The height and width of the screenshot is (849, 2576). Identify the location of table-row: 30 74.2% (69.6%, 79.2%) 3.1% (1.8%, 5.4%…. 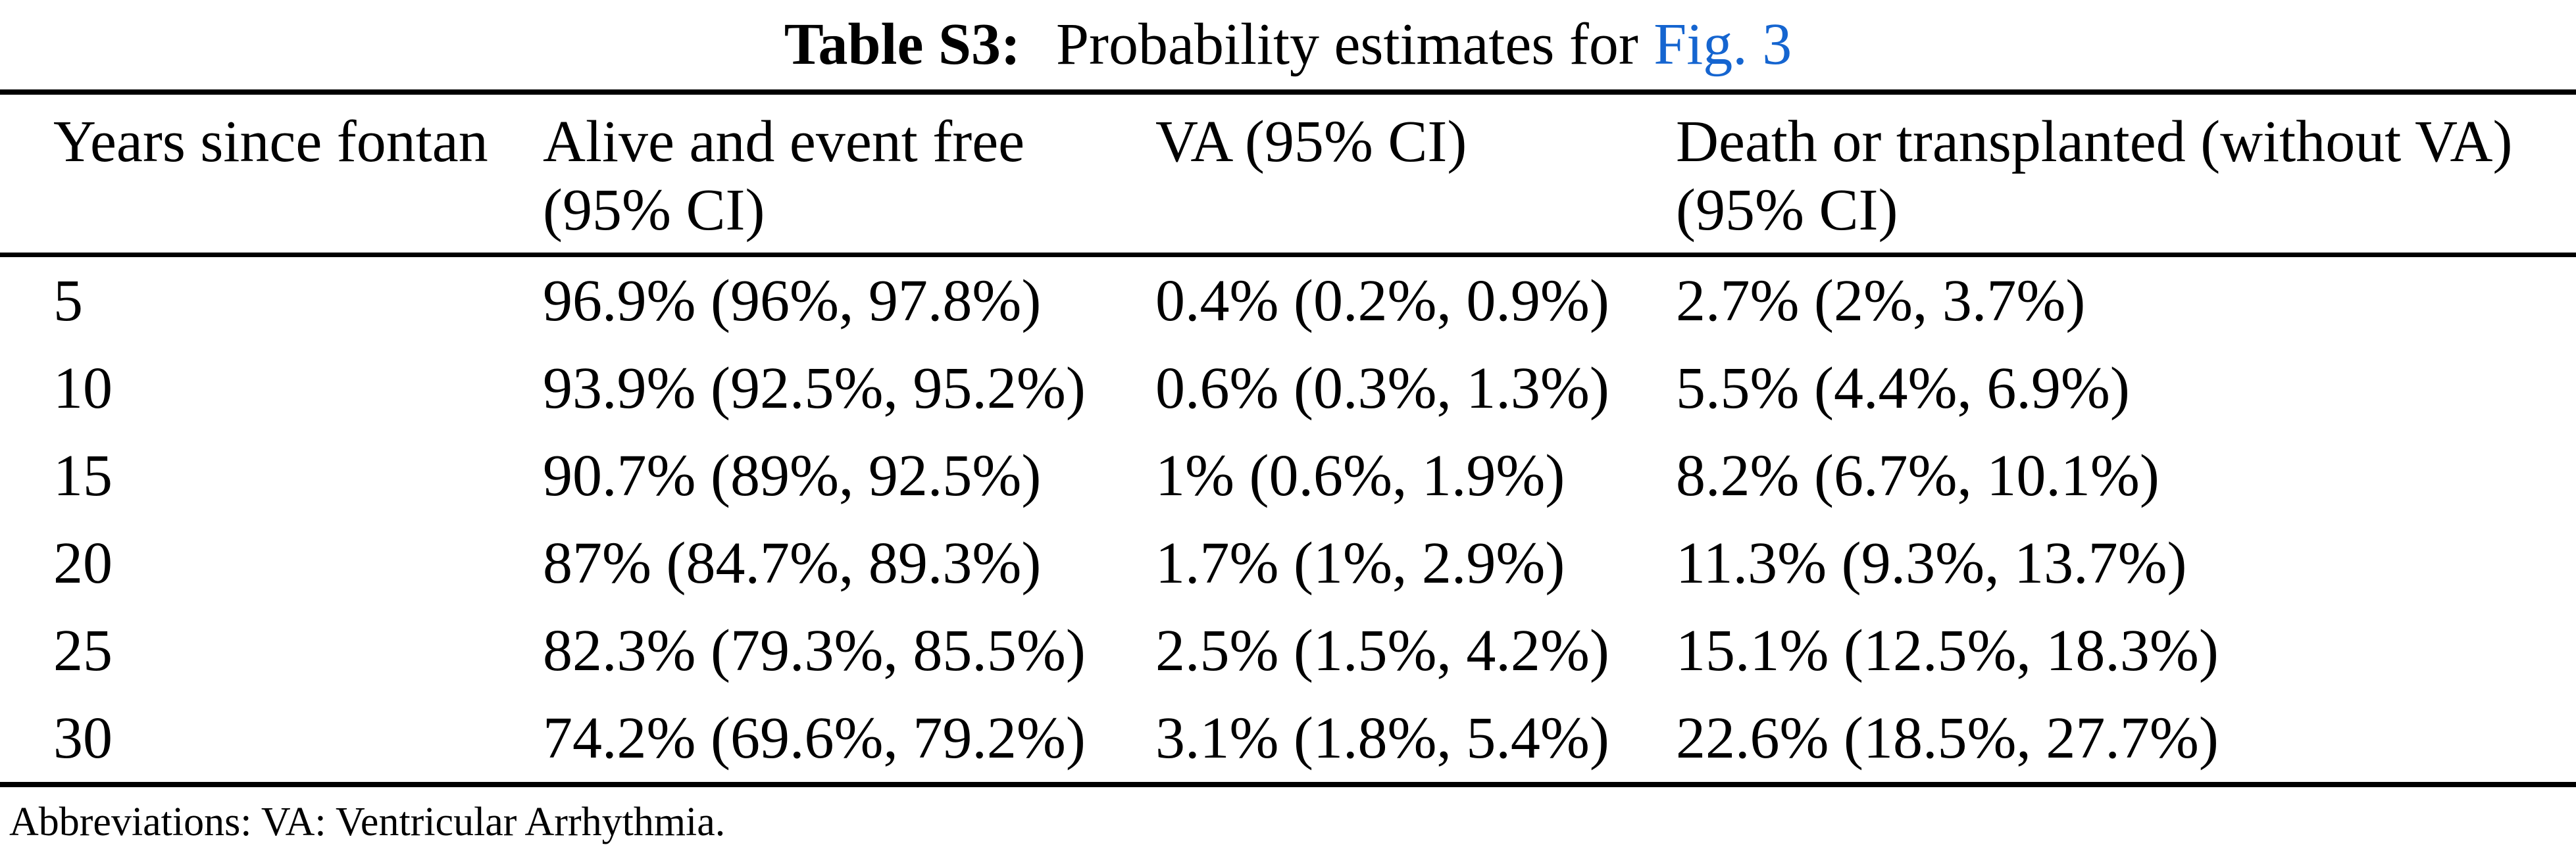
(1288, 739).